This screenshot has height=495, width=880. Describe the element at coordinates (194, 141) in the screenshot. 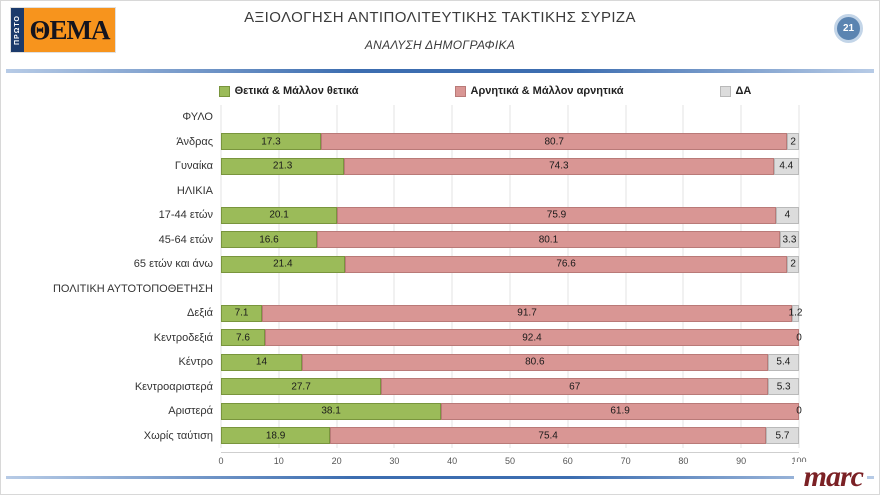

I see `row-label: Άνδρας` at that location.